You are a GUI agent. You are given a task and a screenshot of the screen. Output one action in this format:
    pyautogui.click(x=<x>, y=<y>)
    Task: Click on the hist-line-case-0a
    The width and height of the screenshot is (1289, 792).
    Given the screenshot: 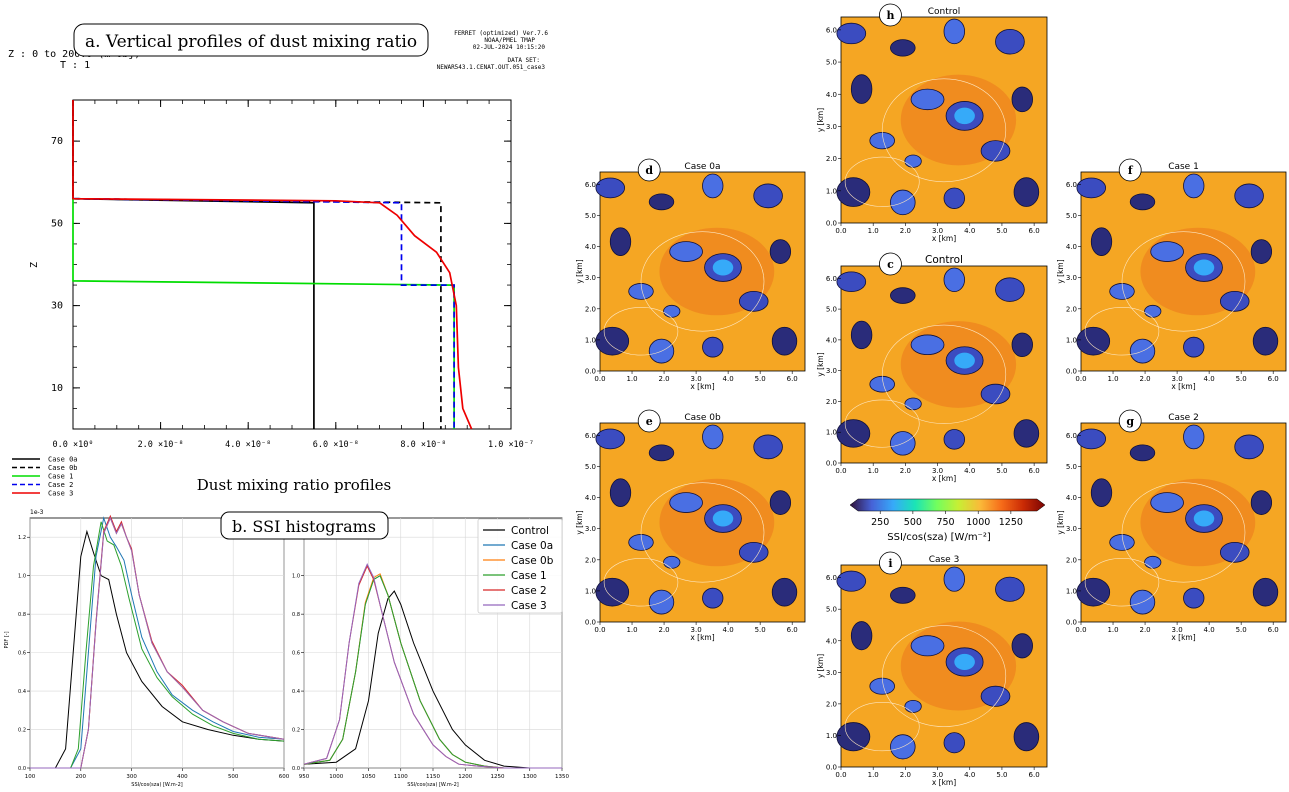 What is the action you would take?
    pyautogui.click(x=157, y=642)
    